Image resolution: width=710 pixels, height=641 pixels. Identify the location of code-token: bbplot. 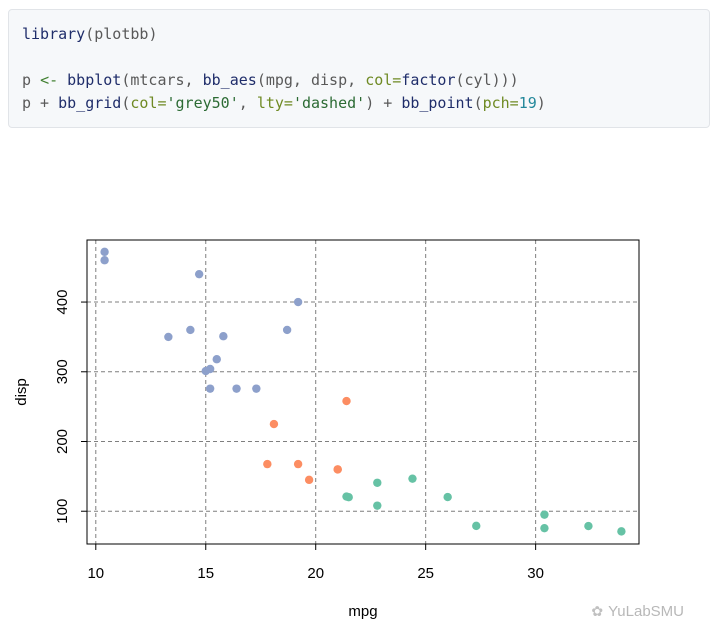
(94, 80).